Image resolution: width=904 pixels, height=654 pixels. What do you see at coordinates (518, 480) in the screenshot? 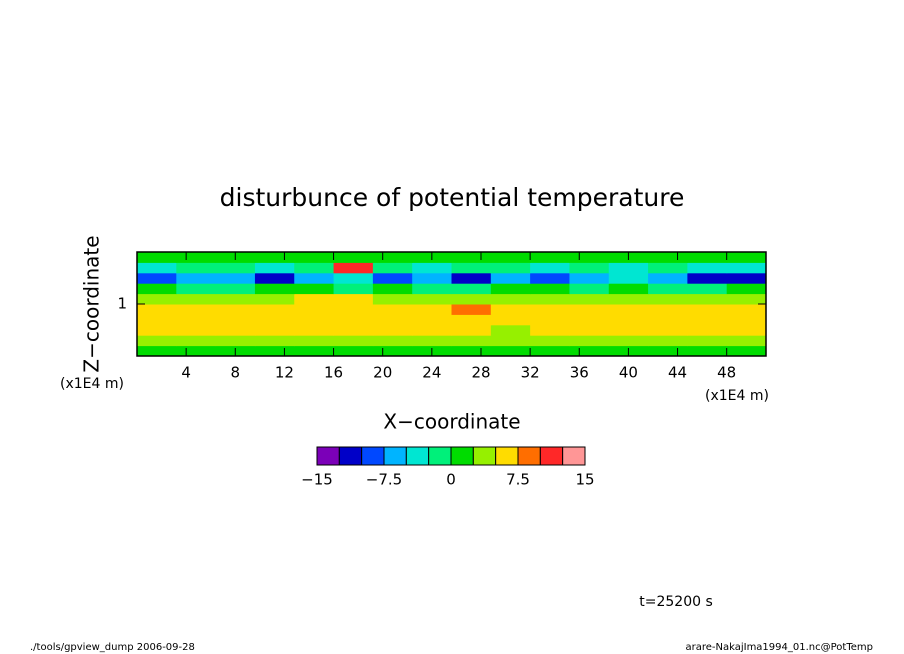
I see `colorbar-tick-label: 7.5` at bounding box center [518, 480].